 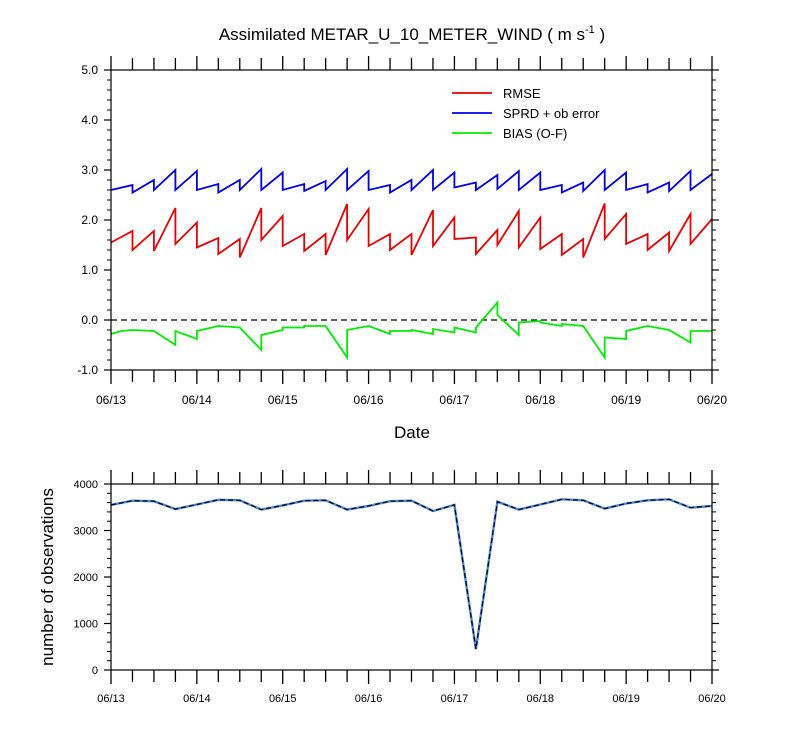 I want to click on y-axis-title-bottom: number of observations, so click(x=47, y=577).